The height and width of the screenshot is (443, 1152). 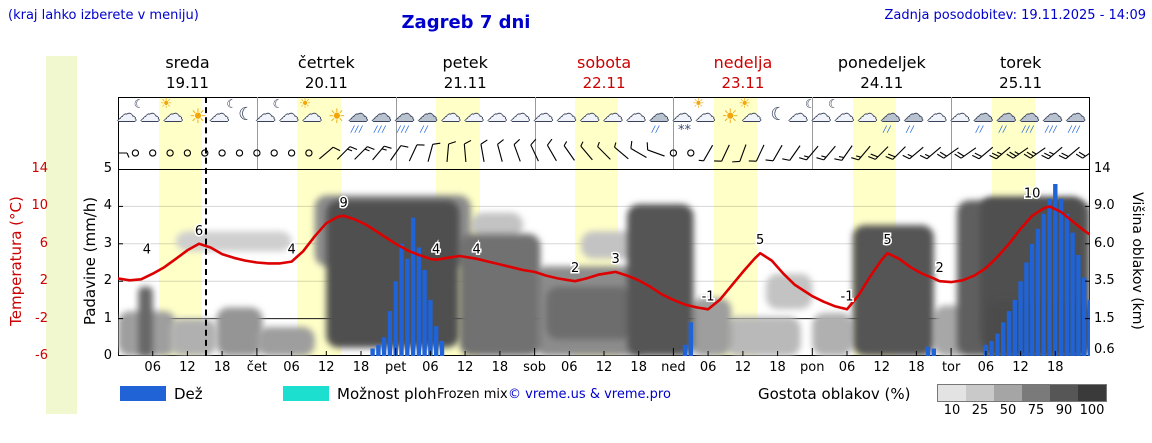 I want to click on sun-cloud-icon: ☀ ☁, so click(x=171, y=111).